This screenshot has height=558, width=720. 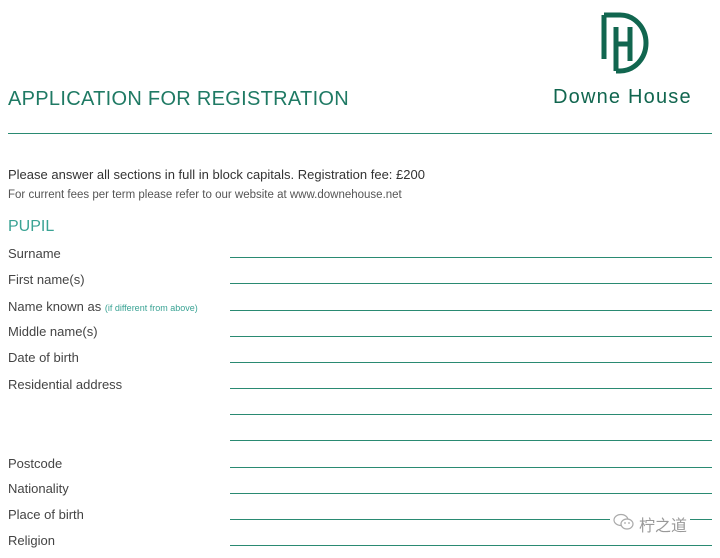 What do you see at coordinates (471, 257) in the screenshot?
I see `surname-field` at bounding box center [471, 257].